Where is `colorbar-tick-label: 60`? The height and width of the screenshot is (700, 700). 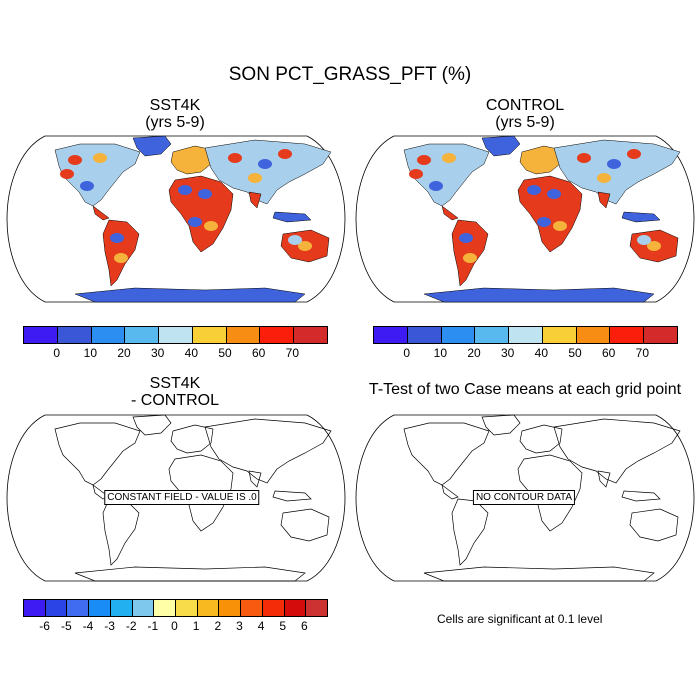 colorbar-tick-label: 60 is located at coordinates (258, 353).